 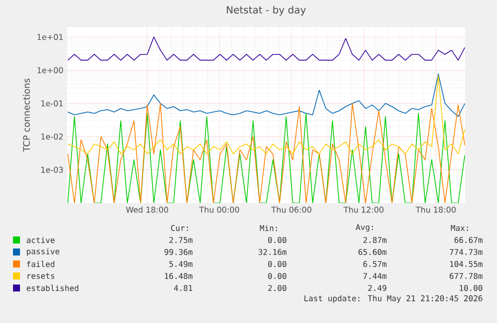 What do you see at coordinates (266, 11) in the screenshot?
I see `chart-title: Netstat - by day` at bounding box center [266, 11].